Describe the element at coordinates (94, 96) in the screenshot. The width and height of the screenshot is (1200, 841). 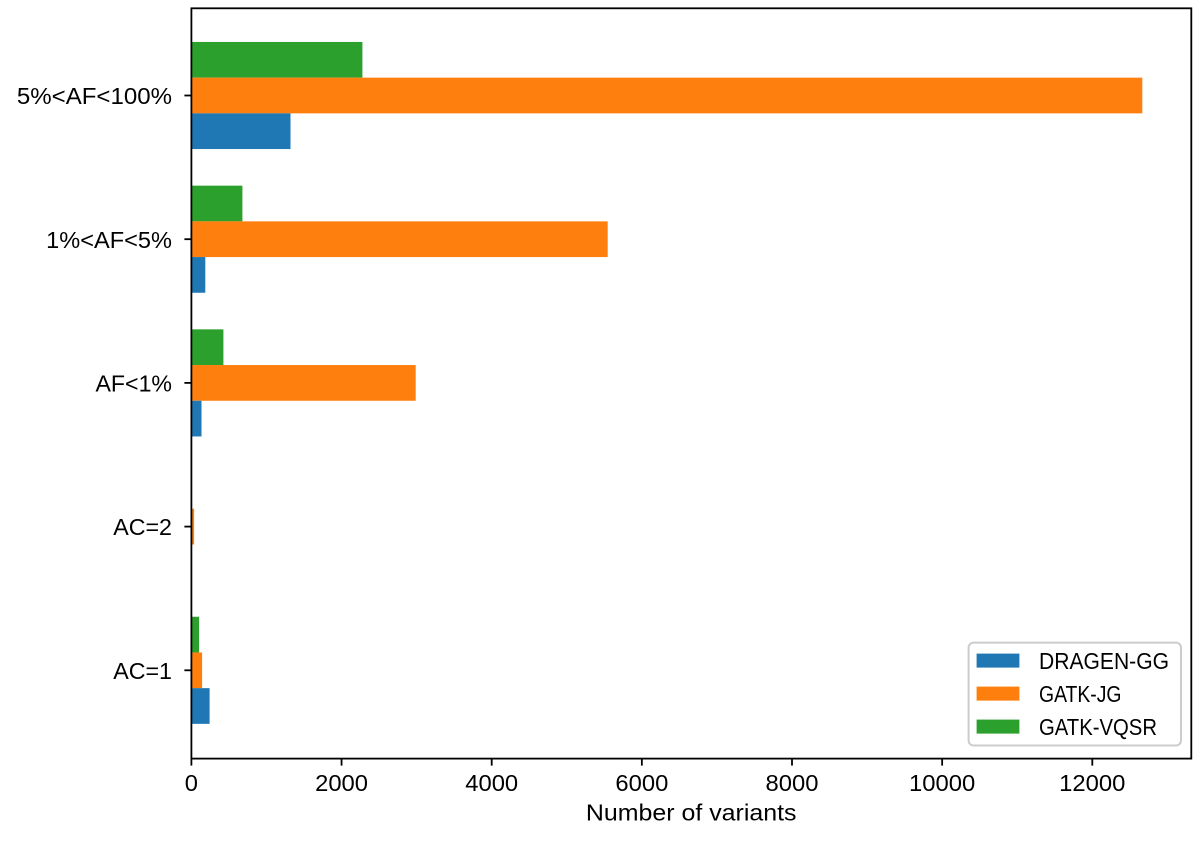
I see `svg-text: 5%<AF<100%` at that location.